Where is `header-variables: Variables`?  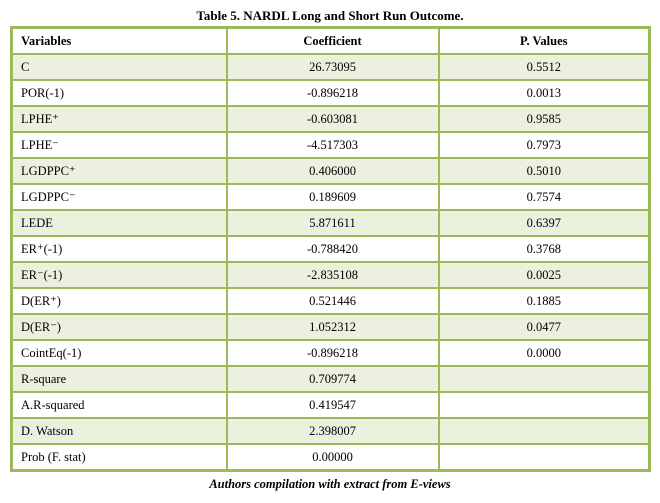 header-variables: Variables is located at coordinates (119, 40).